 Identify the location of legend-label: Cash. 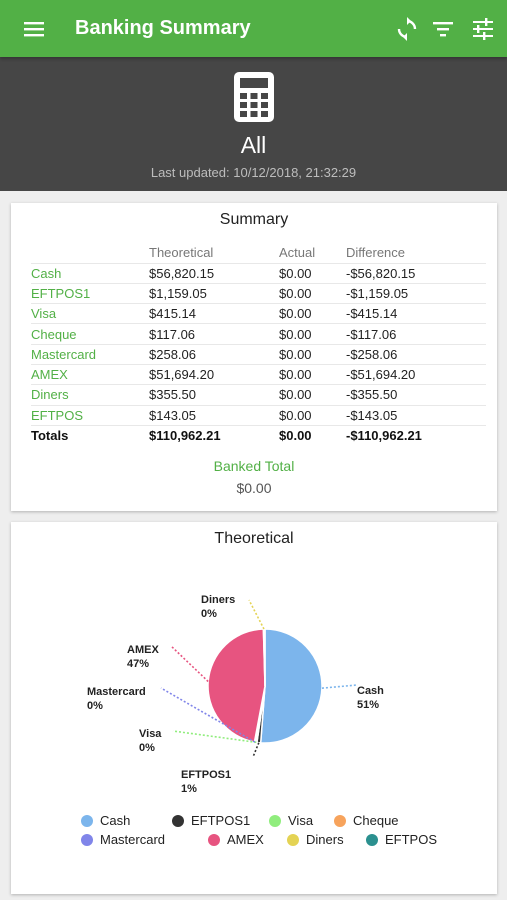
(115, 820).